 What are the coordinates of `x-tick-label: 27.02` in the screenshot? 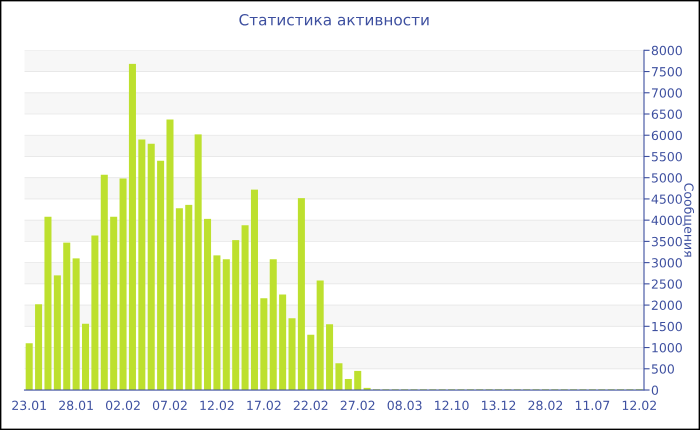 It's located at (357, 405).